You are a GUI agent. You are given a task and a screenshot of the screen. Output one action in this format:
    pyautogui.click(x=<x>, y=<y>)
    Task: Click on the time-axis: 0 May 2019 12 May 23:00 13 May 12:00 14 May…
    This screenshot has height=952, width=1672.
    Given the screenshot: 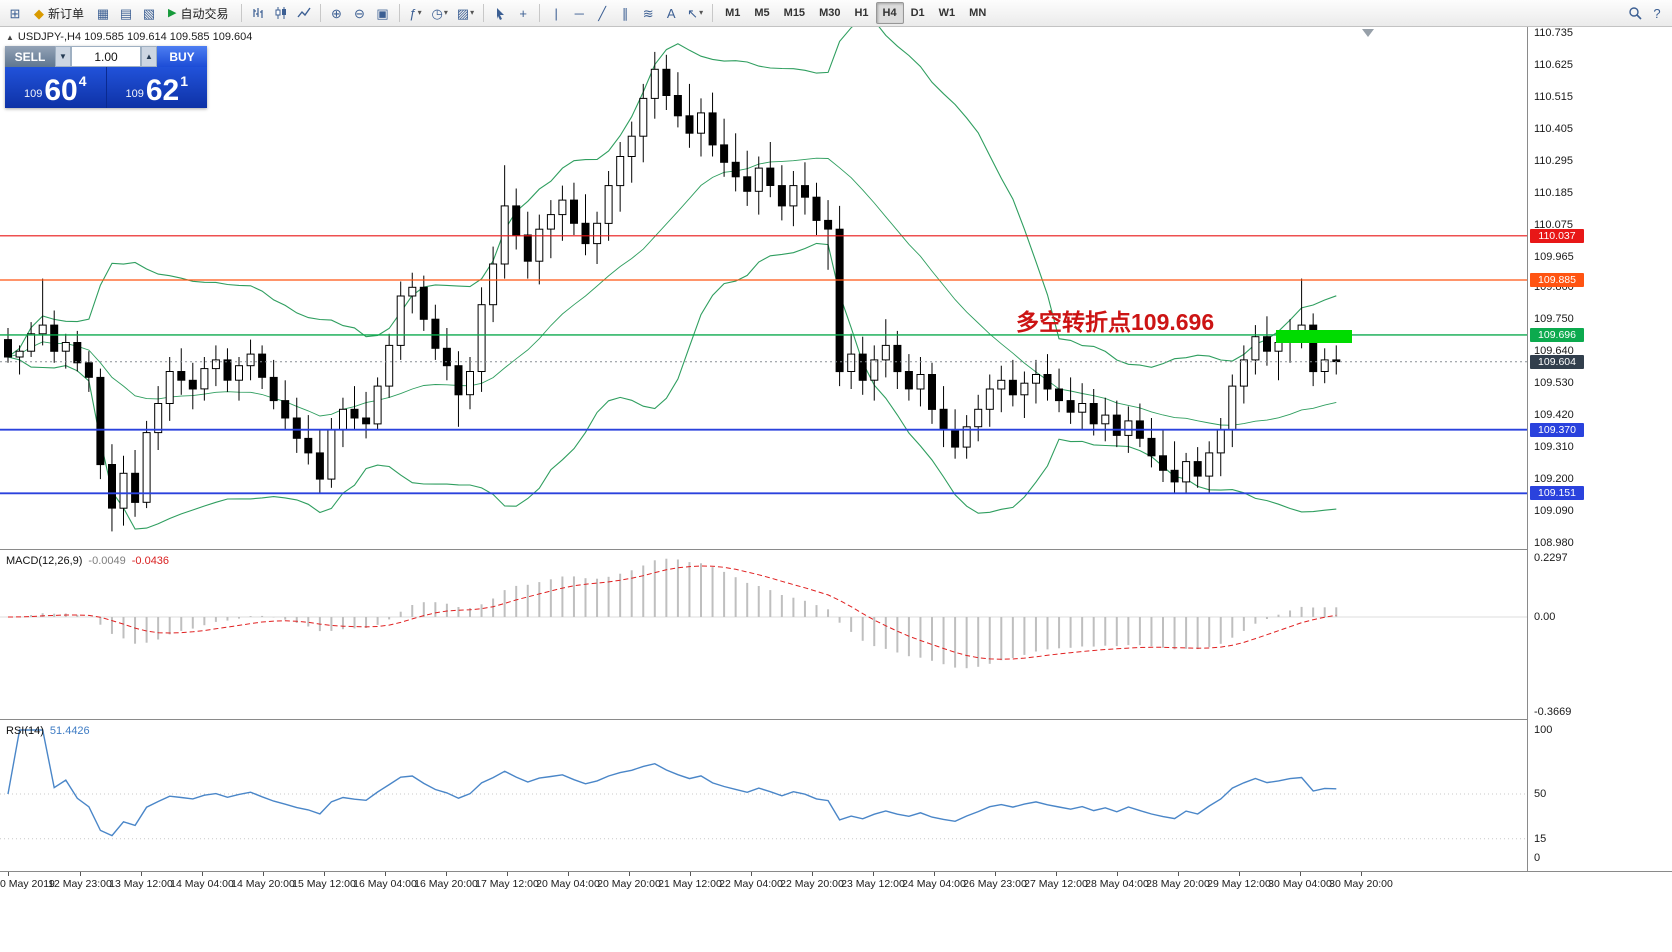 What is the action you would take?
    pyautogui.click(x=836, y=882)
    